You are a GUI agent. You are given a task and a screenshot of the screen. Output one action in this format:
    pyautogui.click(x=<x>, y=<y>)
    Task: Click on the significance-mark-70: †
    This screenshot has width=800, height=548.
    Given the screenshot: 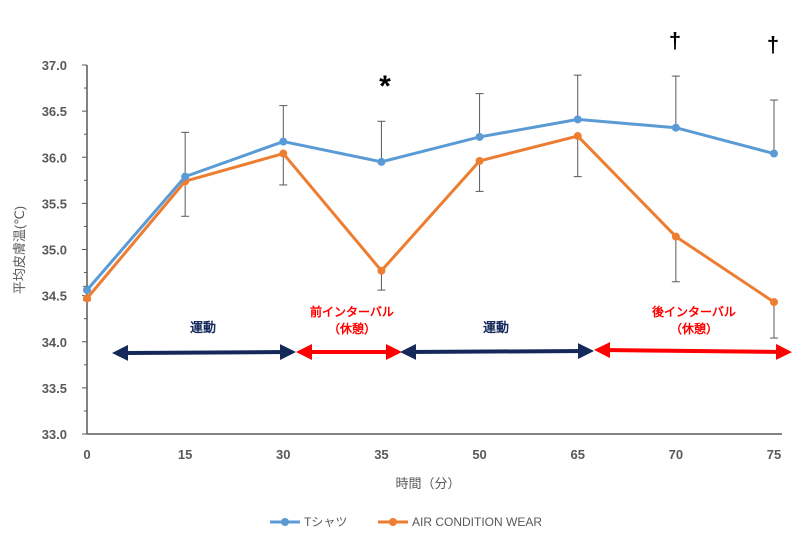 What is the action you would take?
    pyautogui.click(x=675, y=40)
    